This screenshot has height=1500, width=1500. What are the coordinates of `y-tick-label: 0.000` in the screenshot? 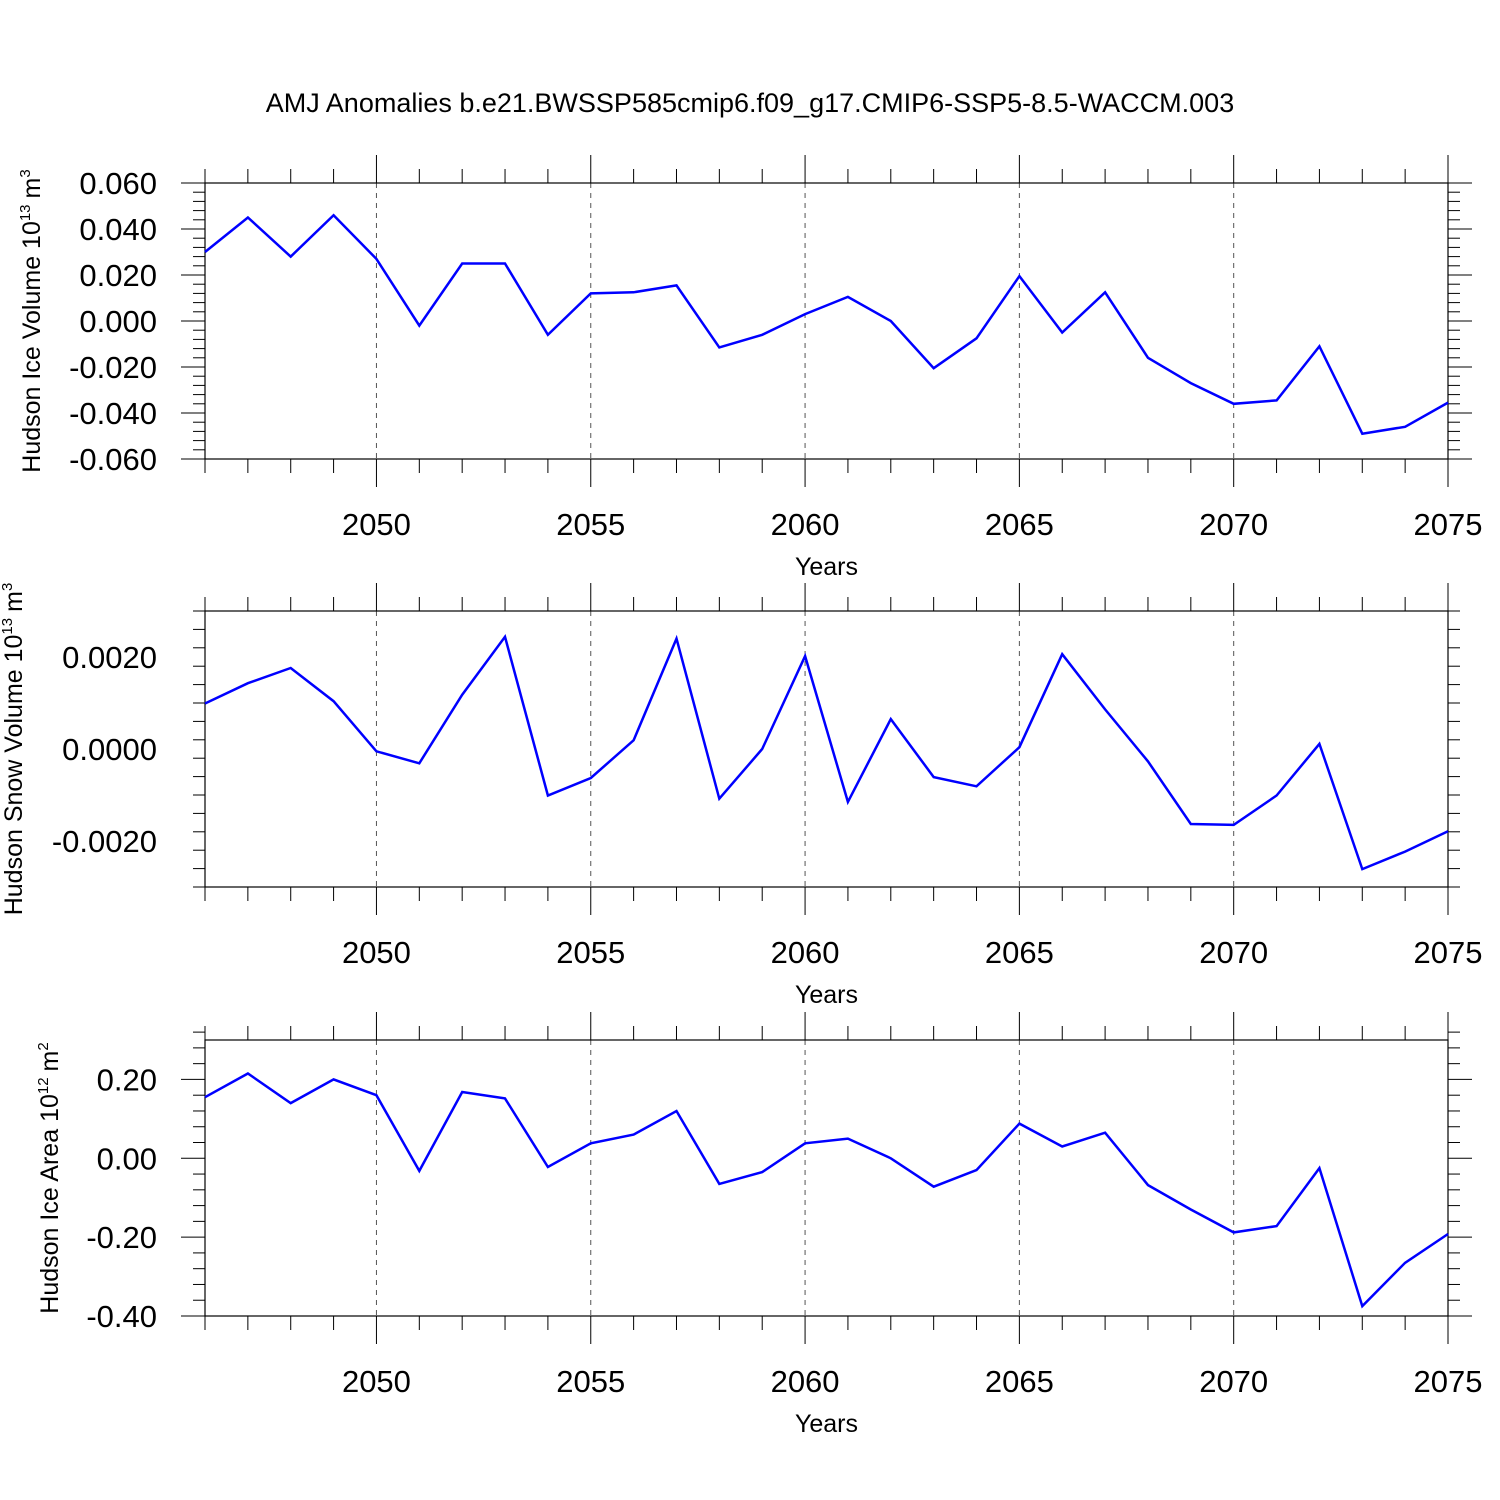 It's located at (118, 321).